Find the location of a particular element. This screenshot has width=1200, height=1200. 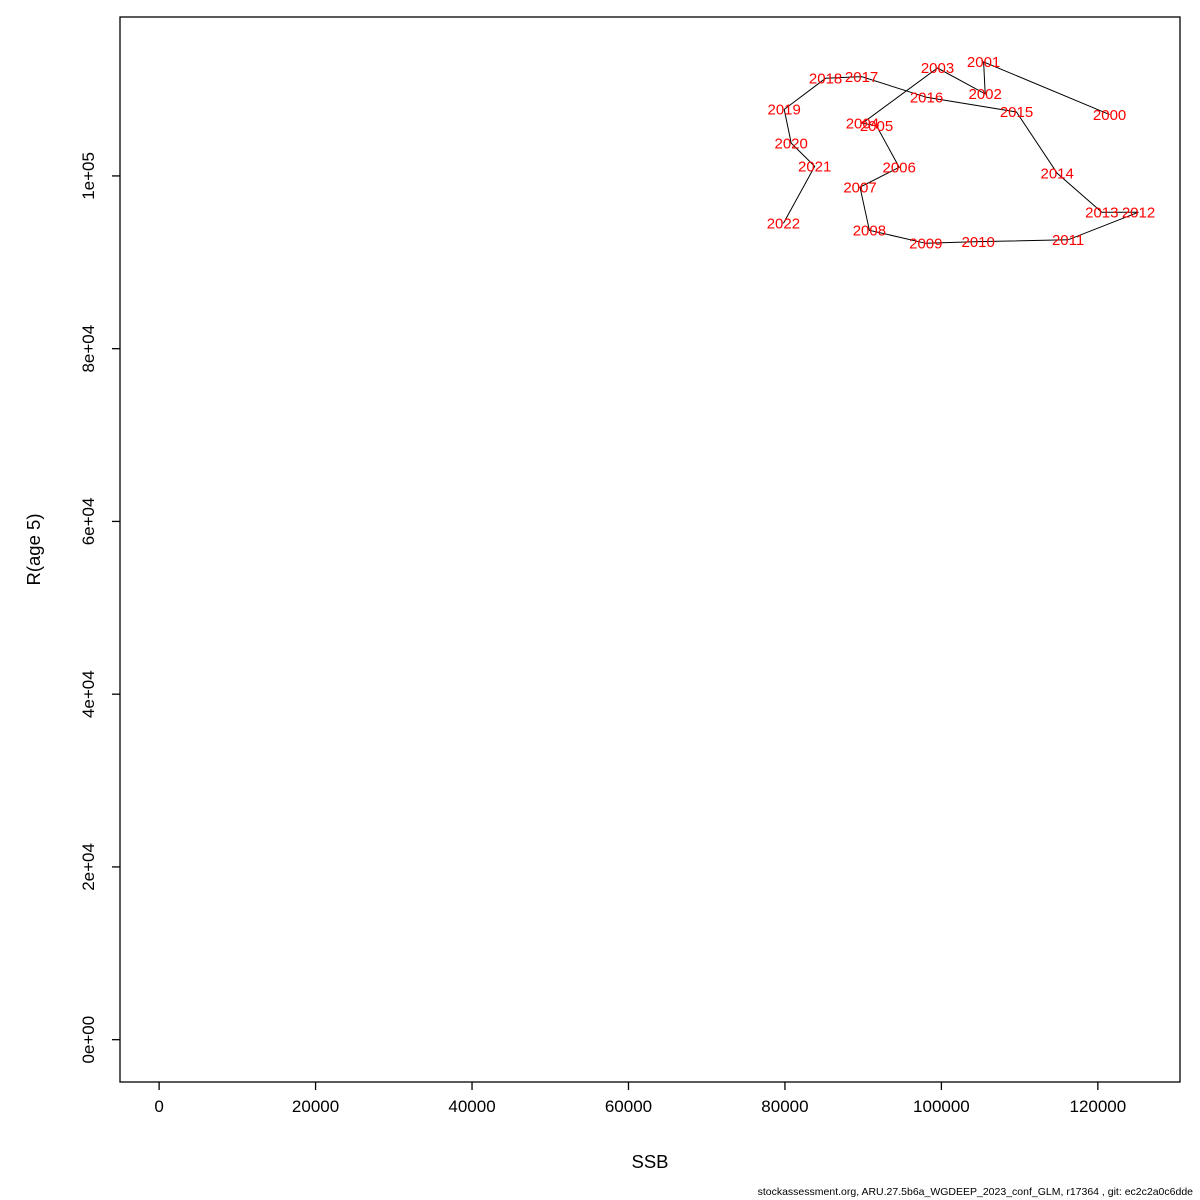

year-label: 2013 is located at coordinates (1101, 212).